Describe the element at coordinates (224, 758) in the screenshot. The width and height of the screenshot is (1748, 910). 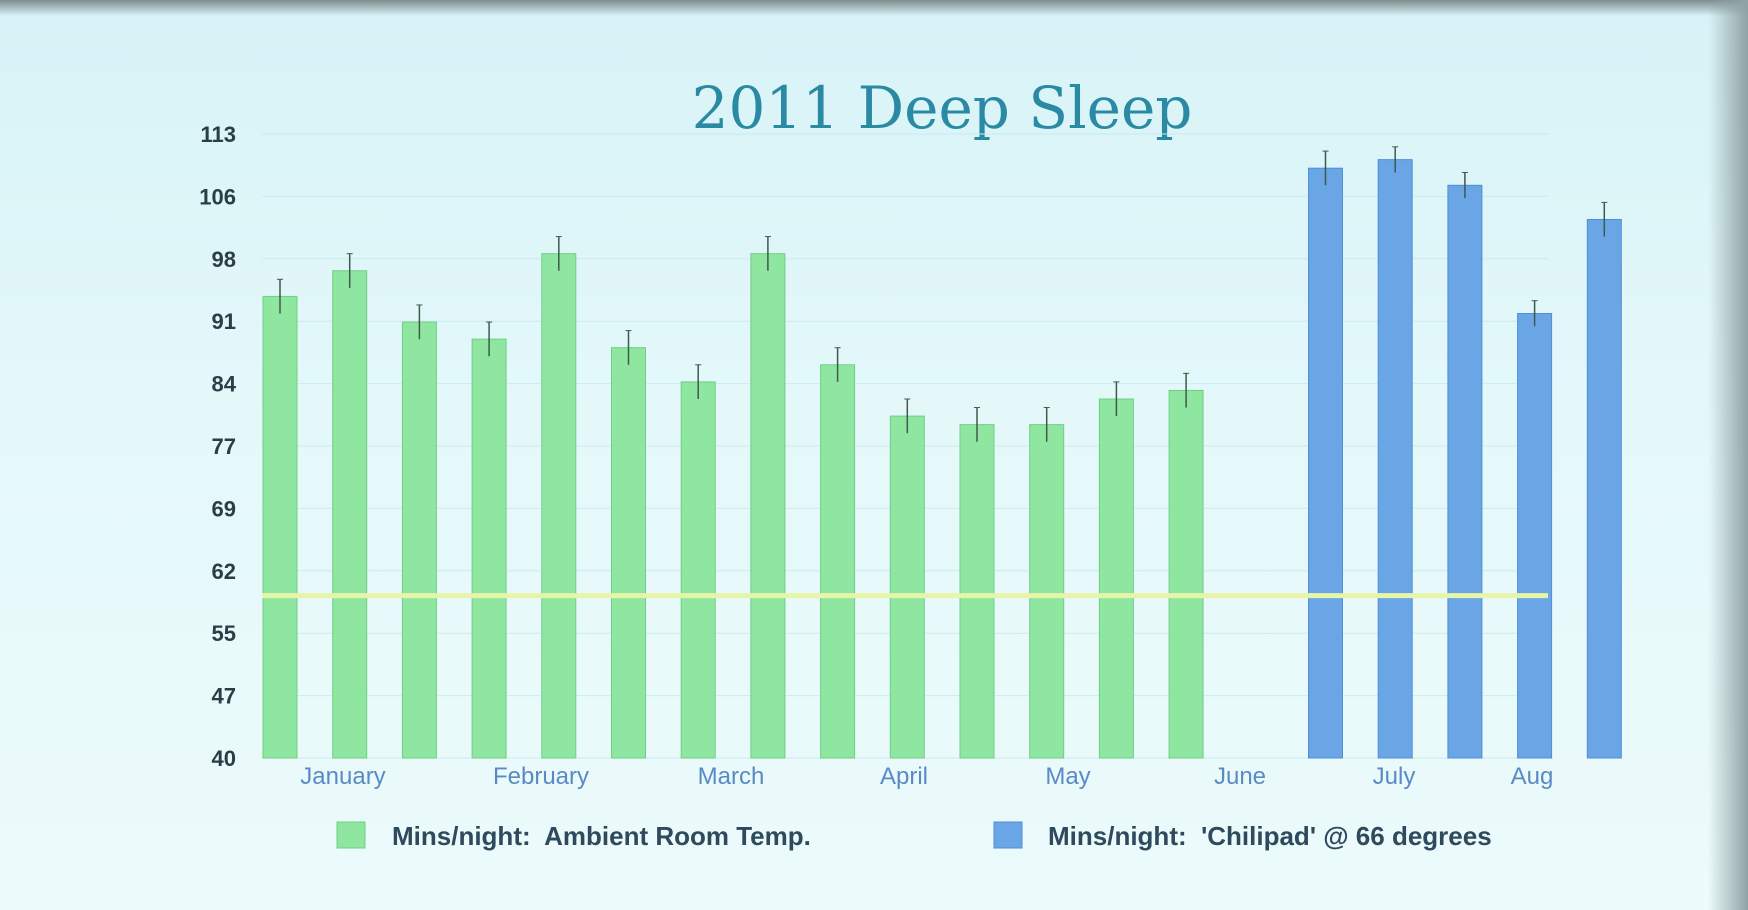
I see `y-tick-label: 40` at that location.